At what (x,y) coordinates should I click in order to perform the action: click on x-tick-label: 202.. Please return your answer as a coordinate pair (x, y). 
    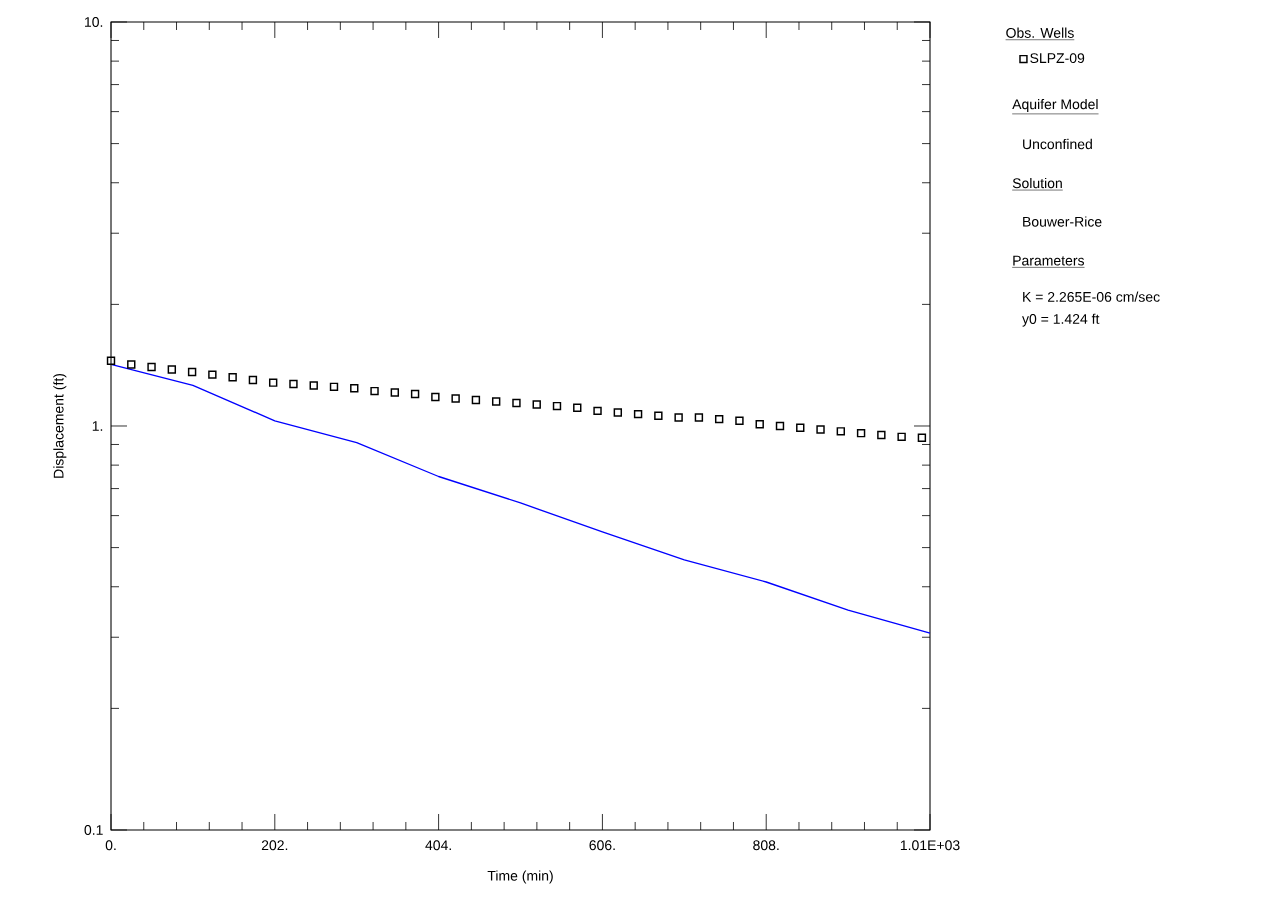
    Looking at the image, I should click on (274, 845).